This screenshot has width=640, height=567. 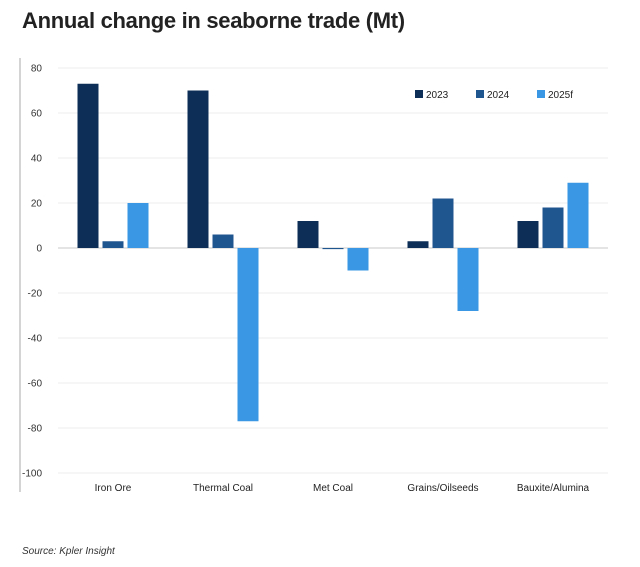 What do you see at coordinates (113, 488) in the screenshot?
I see `category-label: Iron Ore` at bounding box center [113, 488].